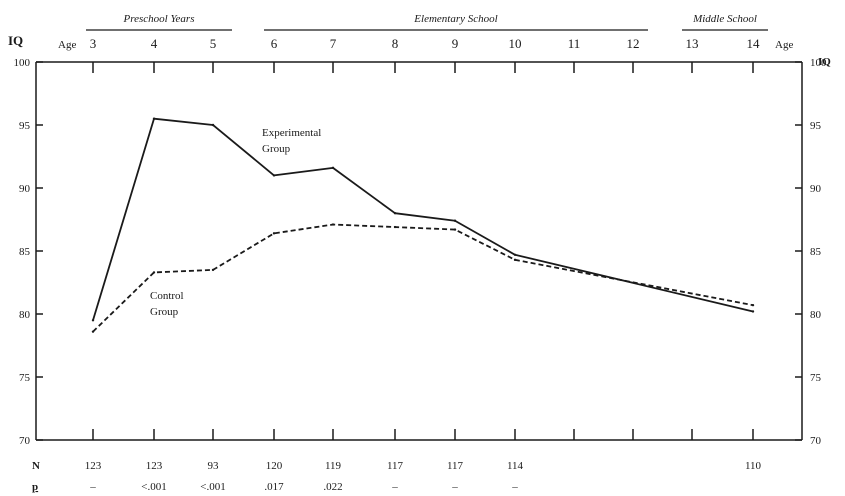 The width and height of the screenshot is (845, 496). Describe the element at coordinates (455, 43) in the screenshot. I see `x-tick-label: 9` at that location.